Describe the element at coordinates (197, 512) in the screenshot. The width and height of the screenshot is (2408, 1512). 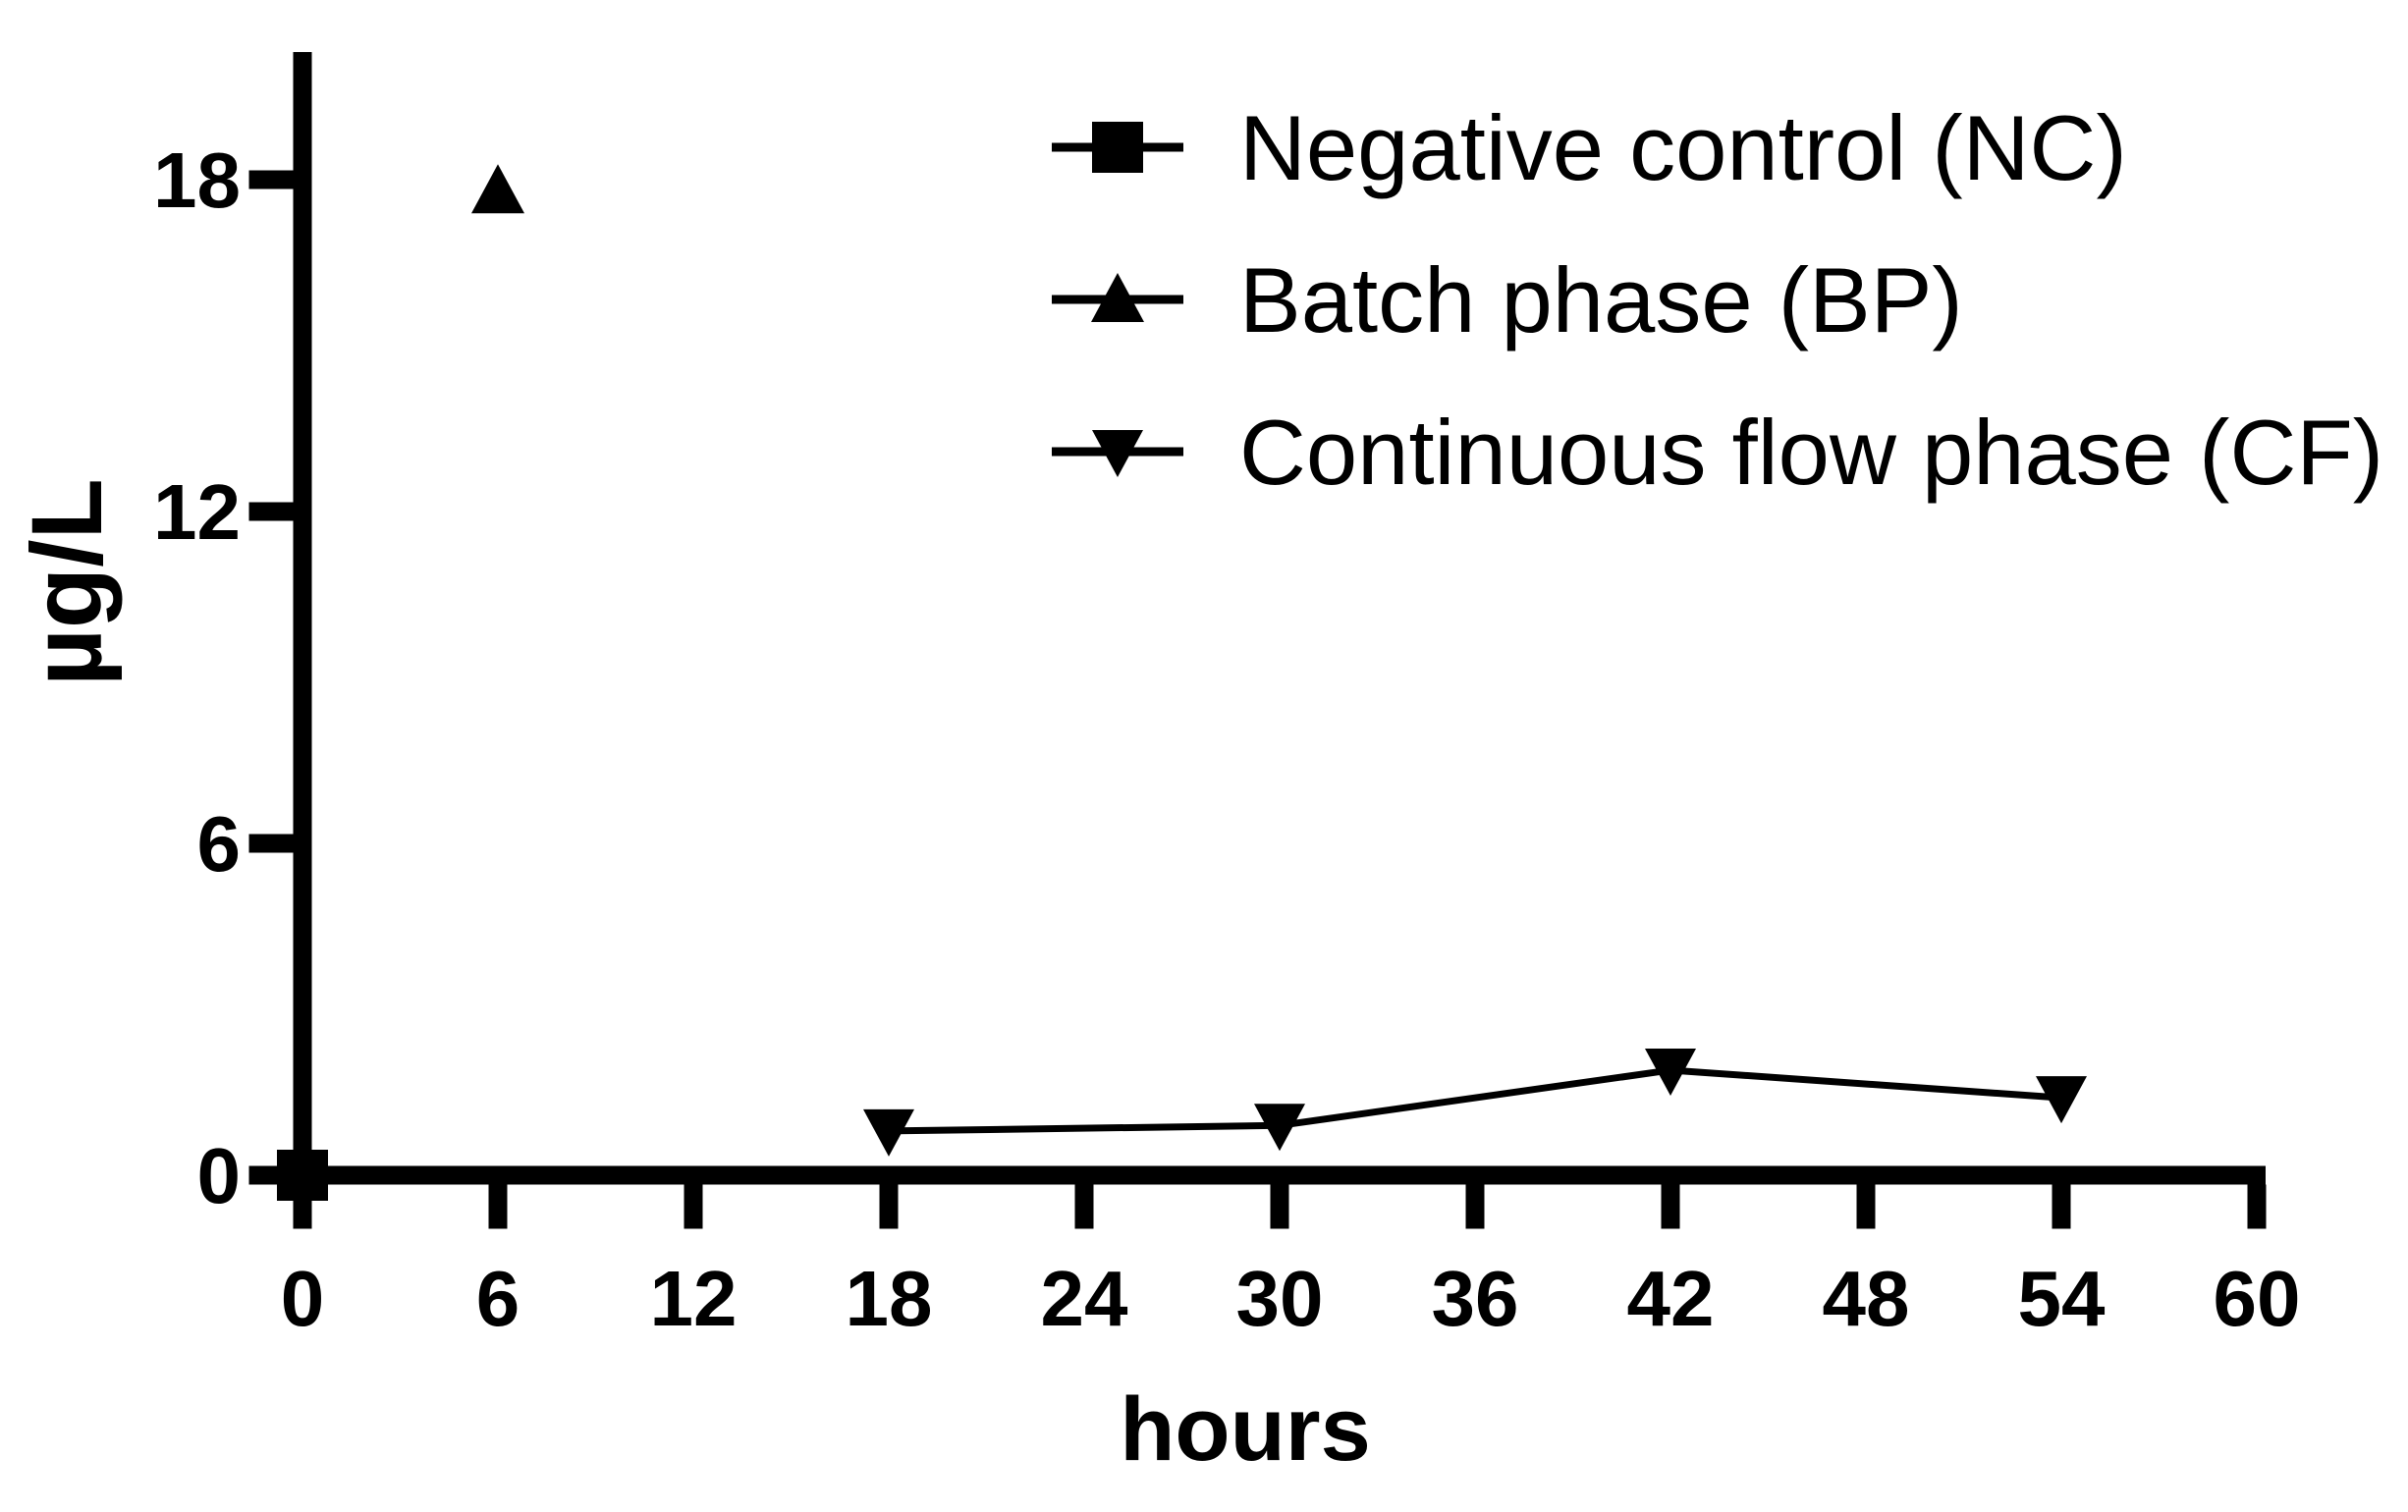
I see `y-tick-label-12: 12` at that location.